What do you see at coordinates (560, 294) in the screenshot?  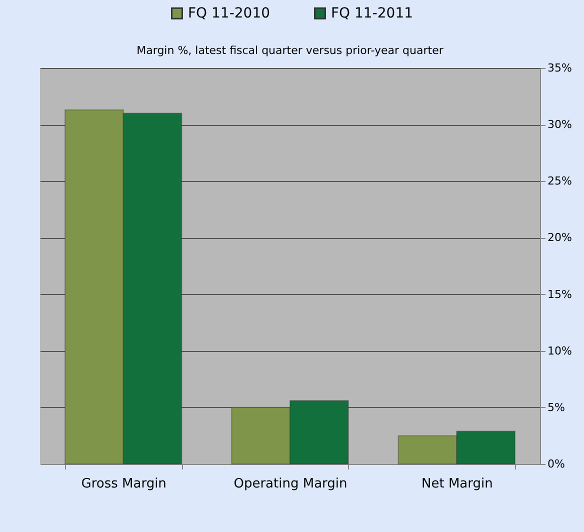 I see `y-tick-label: 15%` at bounding box center [560, 294].